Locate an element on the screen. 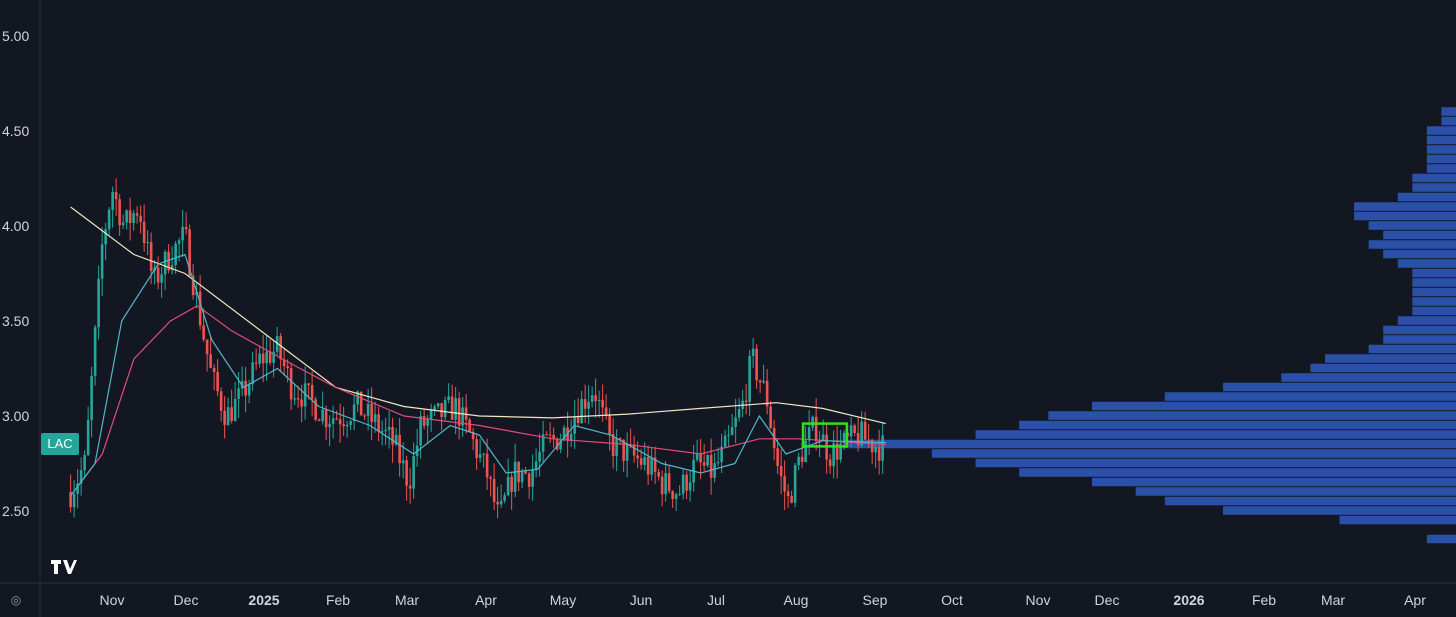  x-tick-label: Jun is located at coordinates (641, 600).